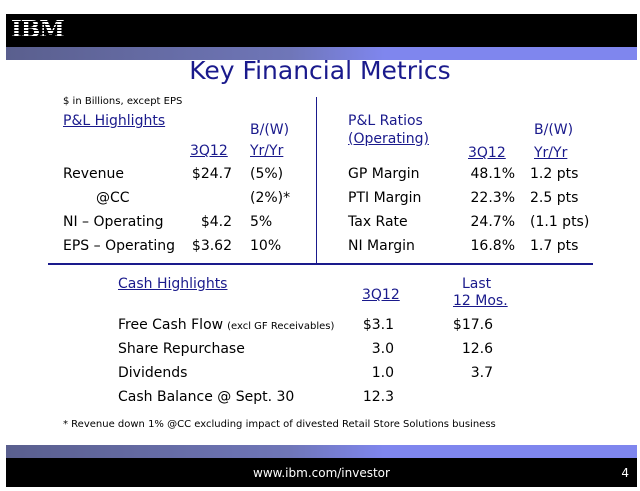 The image size is (640, 491). Describe the element at coordinates (321, 53) in the screenshot. I see `header-stripe` at that location.